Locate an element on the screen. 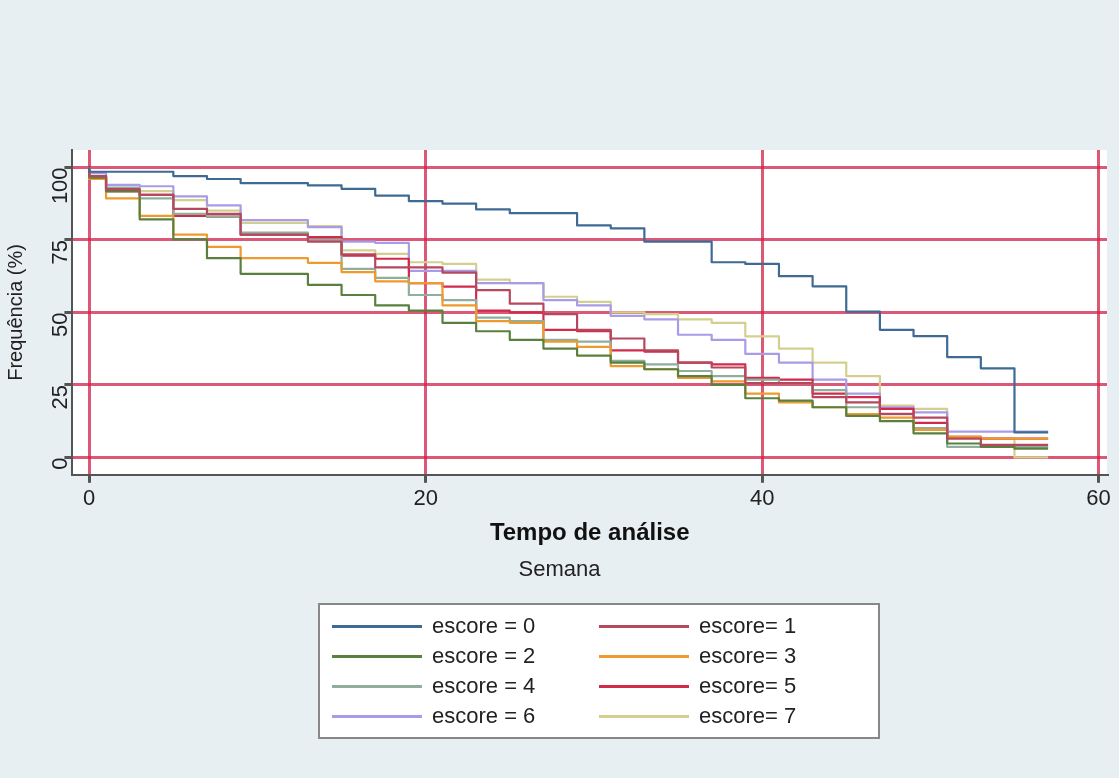 The height and width of the screenshot is (778, 1119). y-tick-label: 0 is located at coordinates (60, 463).